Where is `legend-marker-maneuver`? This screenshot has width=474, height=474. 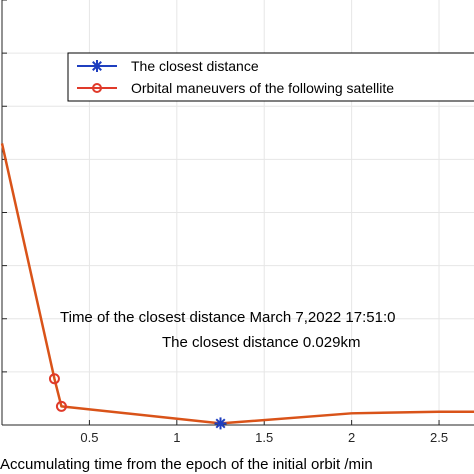 legend-marker-maneuver is located at coordinates (97, 88).